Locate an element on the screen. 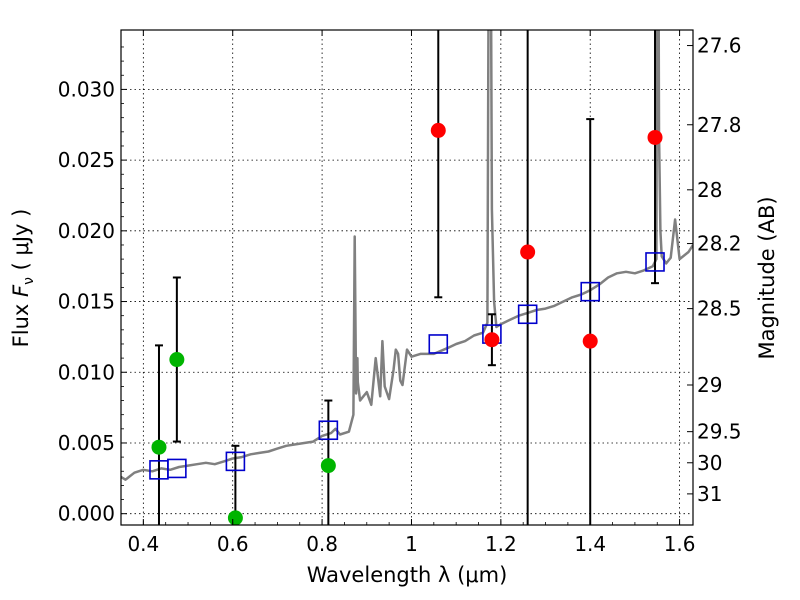 Image resolution: width=800 pixels, height=600 pixels. x-axis-title: Wavelength λ (μm) is located at coordinates (407, 575).